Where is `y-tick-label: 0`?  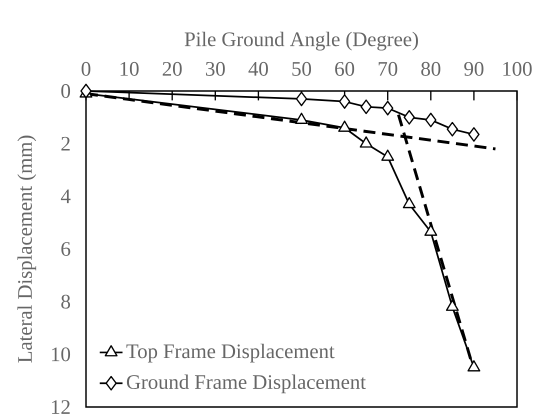 y-tick-label: 0 is located at coordinates (65, 91).